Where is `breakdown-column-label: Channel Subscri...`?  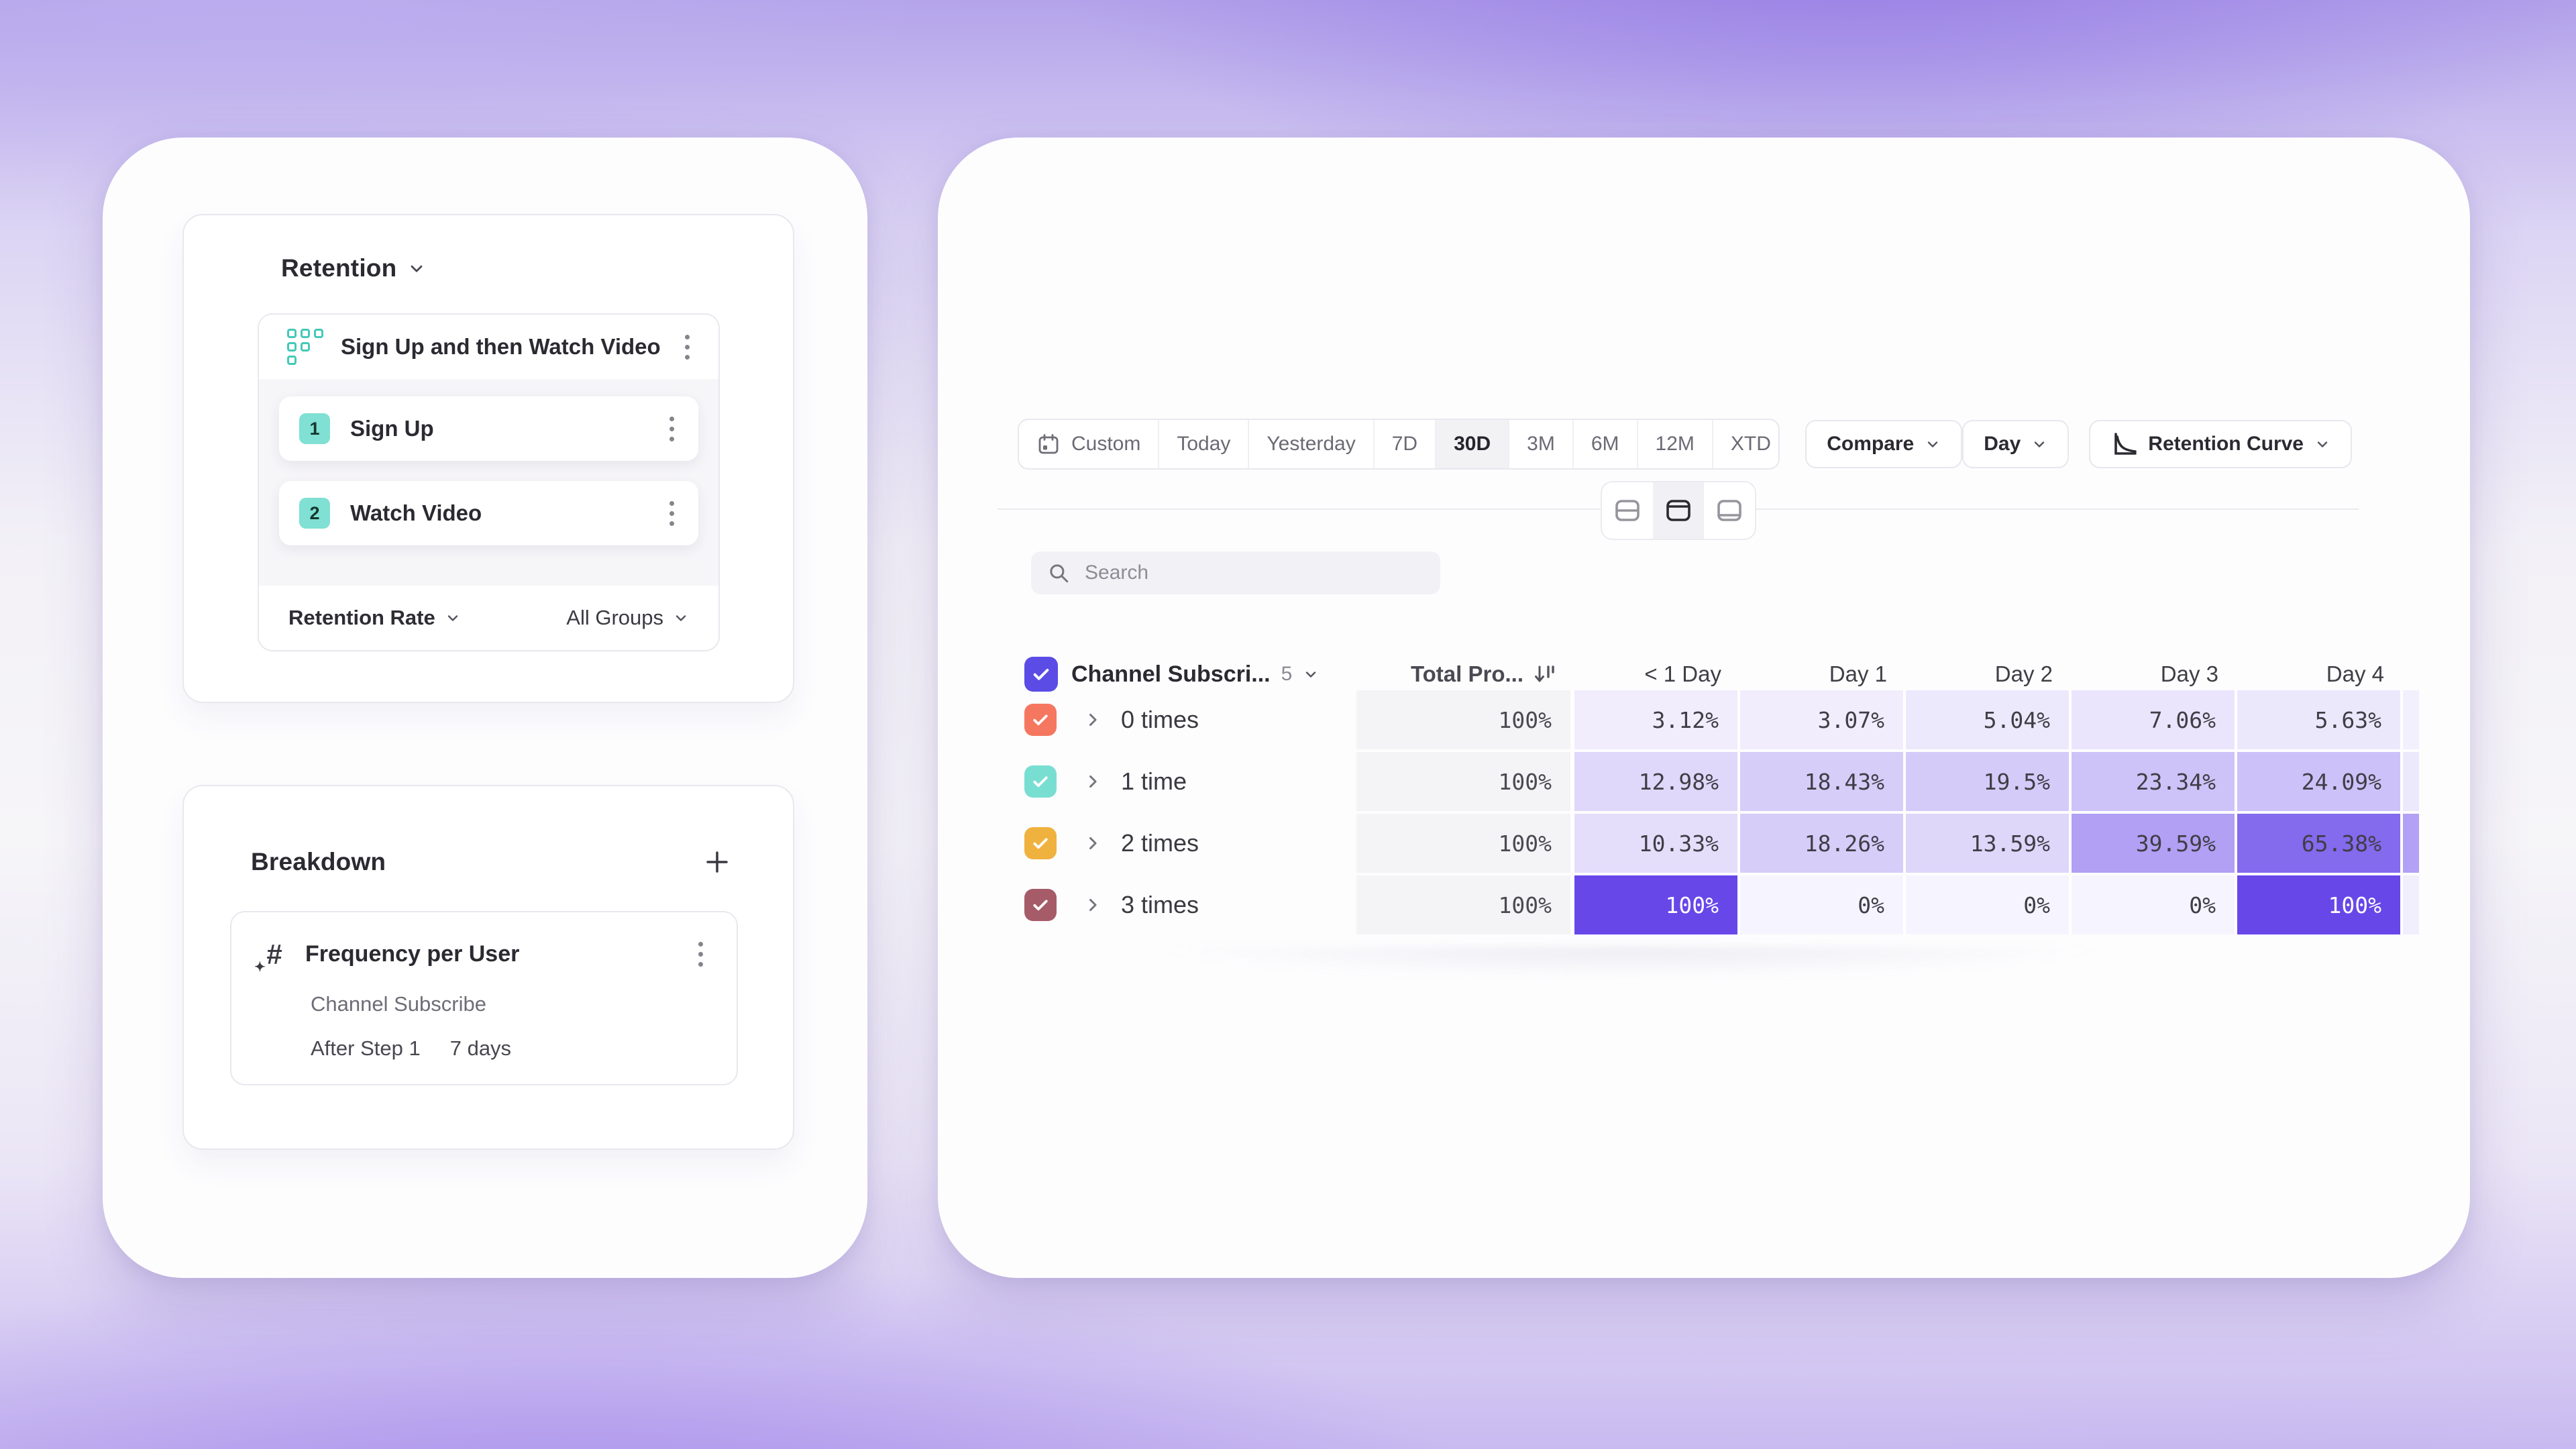
breakdown-column-label: Channel Subscri... is located at coordinates (1171, 674).